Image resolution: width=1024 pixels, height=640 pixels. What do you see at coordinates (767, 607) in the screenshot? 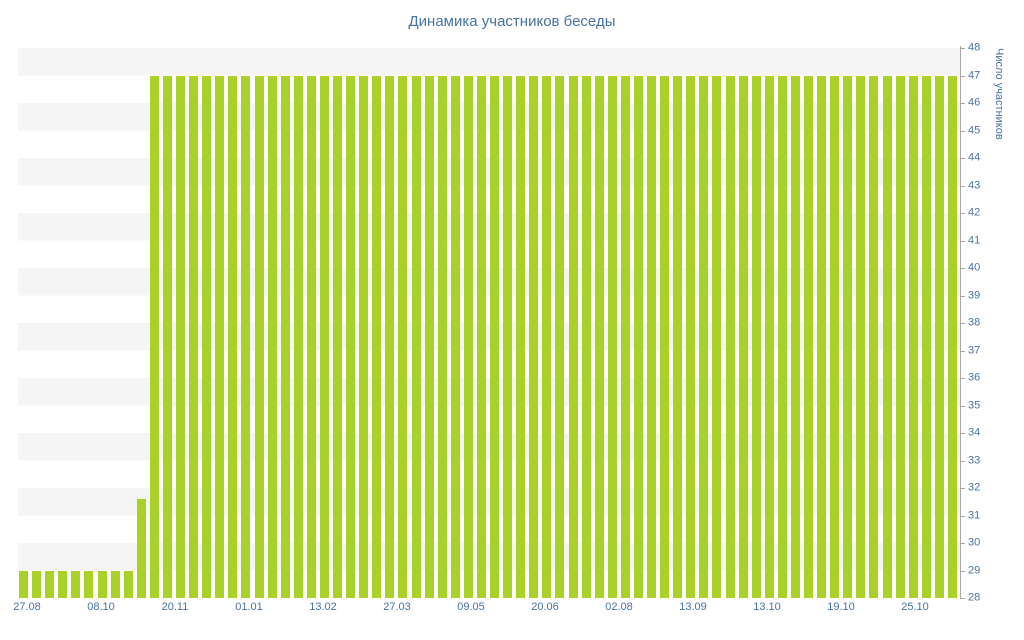
I see `x-tick-label: 13.10` at bounding box center [767, 607].